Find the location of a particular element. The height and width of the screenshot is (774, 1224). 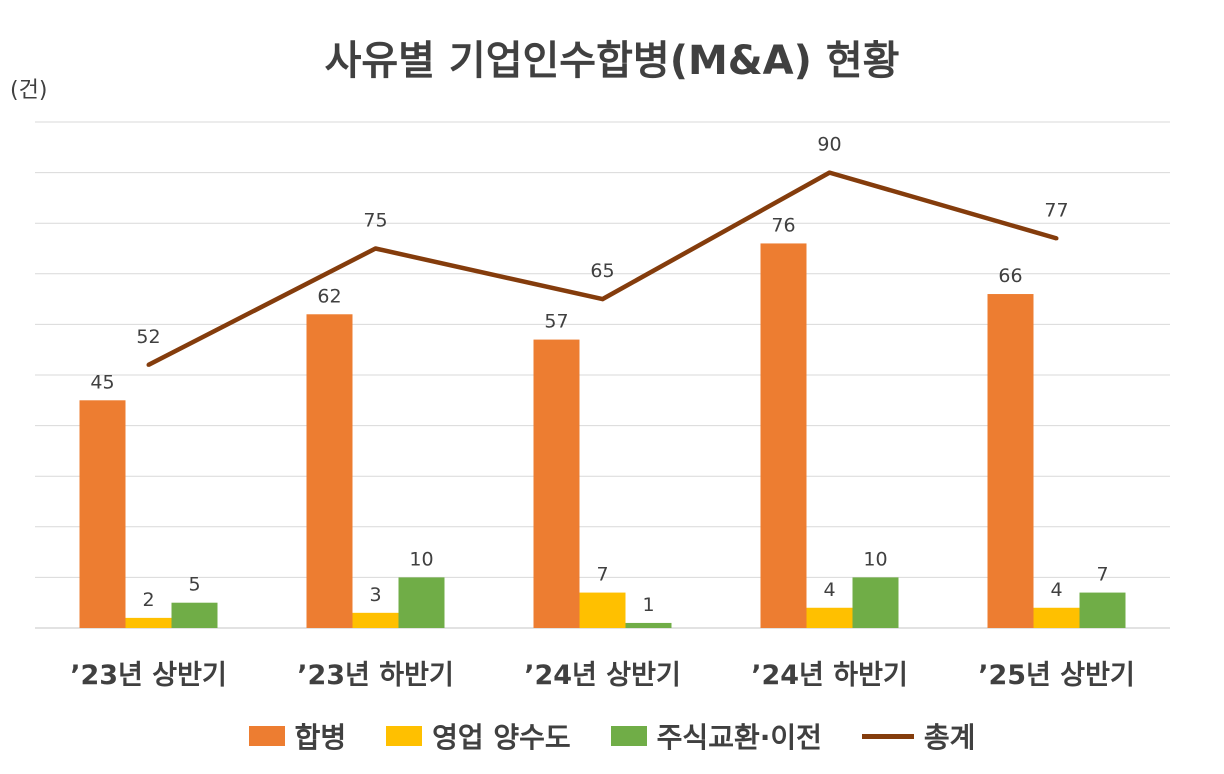

legend-item-merger: 합병 is located at coordinates (297, 736).